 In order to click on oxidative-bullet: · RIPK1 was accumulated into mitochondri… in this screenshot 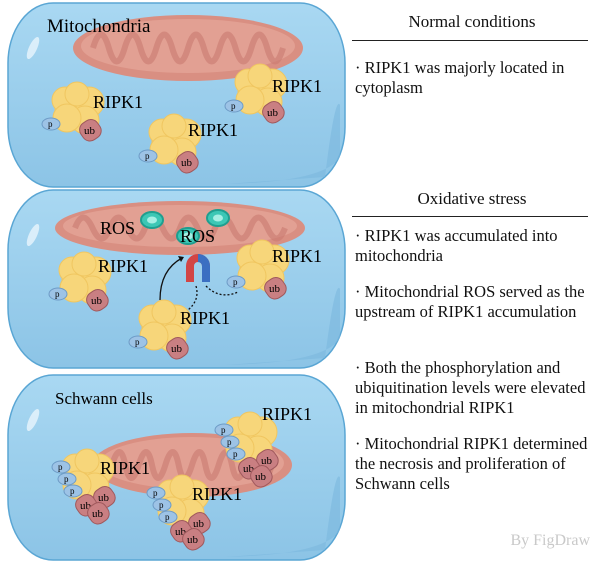, I will do `click(456, 245)`.